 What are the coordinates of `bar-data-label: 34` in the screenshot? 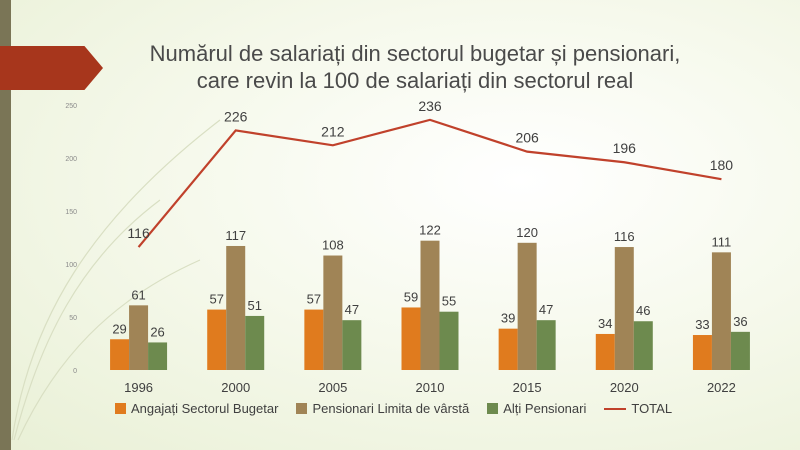 It's located at (605, 323).